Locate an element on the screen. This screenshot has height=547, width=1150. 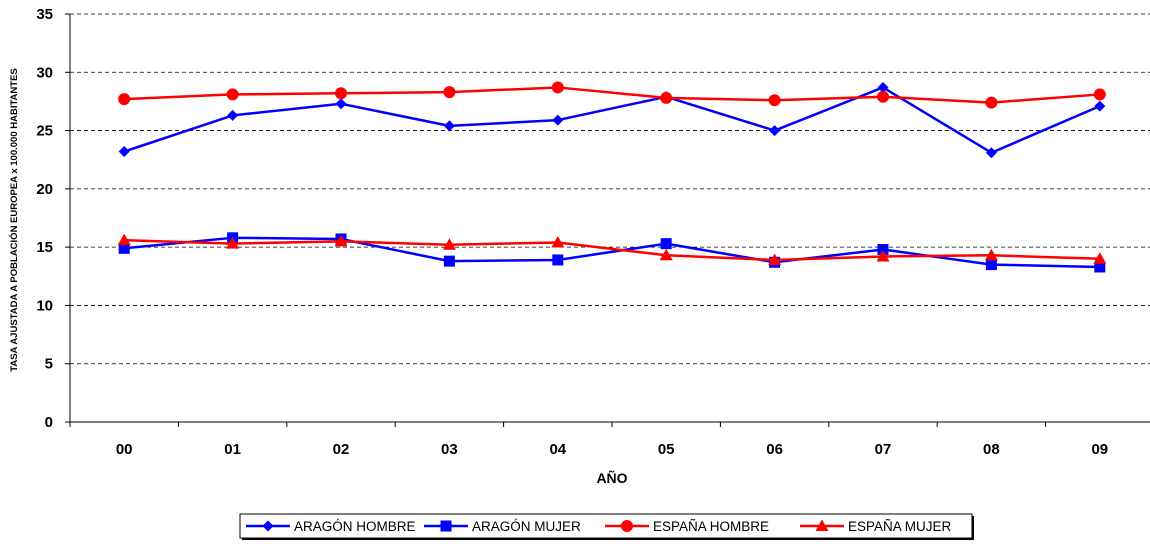
legend-entry: ARAGÓN MUJER is located at coordinates (502, 526).